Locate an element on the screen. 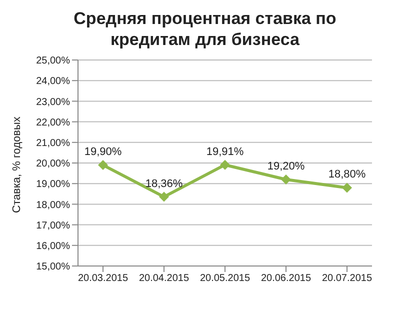  y-tick-label: 15,00% is located at coordinates (53, 267).